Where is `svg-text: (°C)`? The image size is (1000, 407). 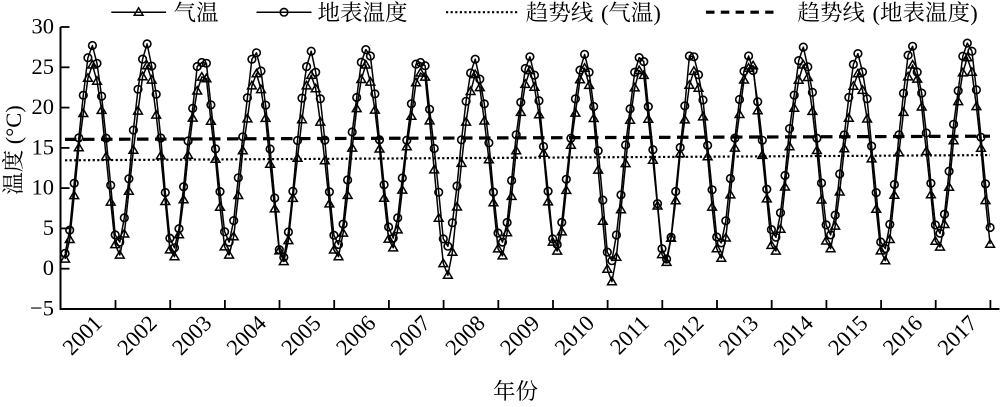
svg-text: (°C) is located at coordinates (13, 124).